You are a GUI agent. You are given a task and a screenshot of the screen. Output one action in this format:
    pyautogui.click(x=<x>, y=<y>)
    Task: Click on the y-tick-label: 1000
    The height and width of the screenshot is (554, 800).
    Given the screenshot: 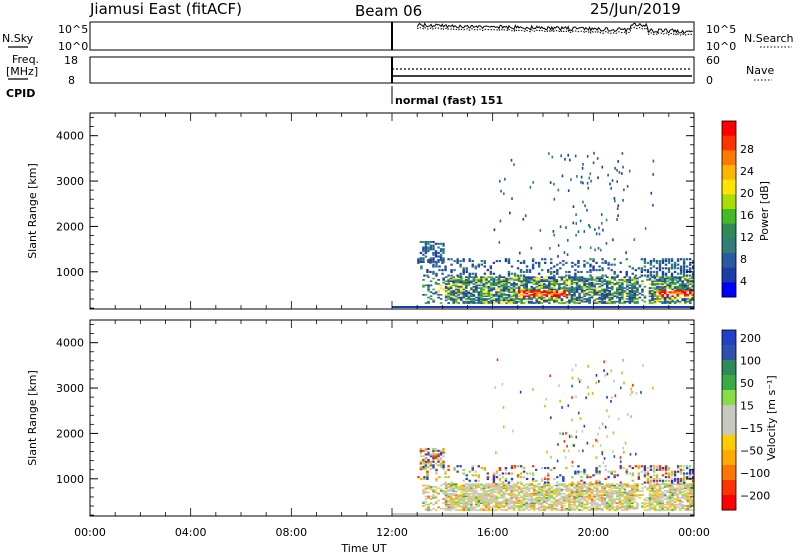 What is the action you would take?
    pyautogui.click(x=70, y=479)
    